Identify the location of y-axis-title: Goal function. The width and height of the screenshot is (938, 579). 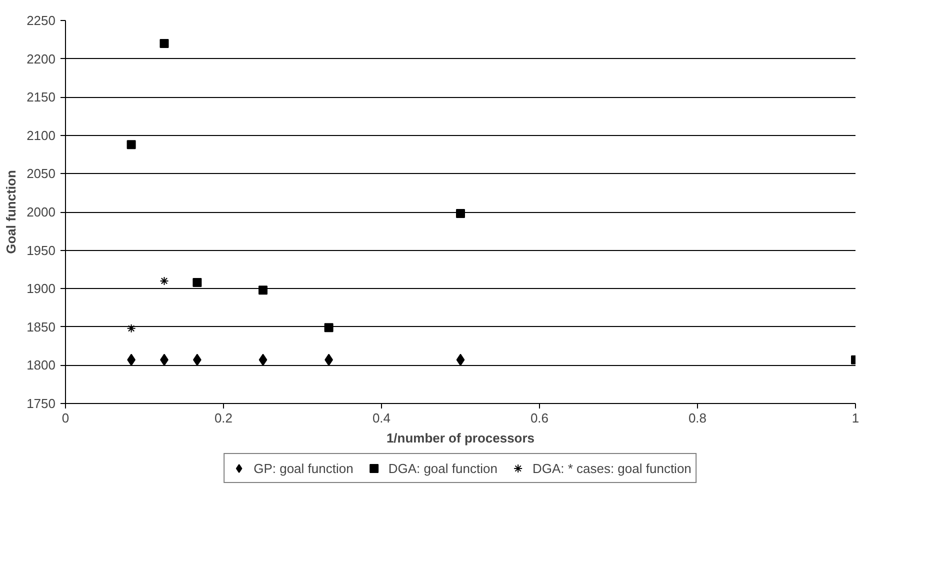
(11, 212).